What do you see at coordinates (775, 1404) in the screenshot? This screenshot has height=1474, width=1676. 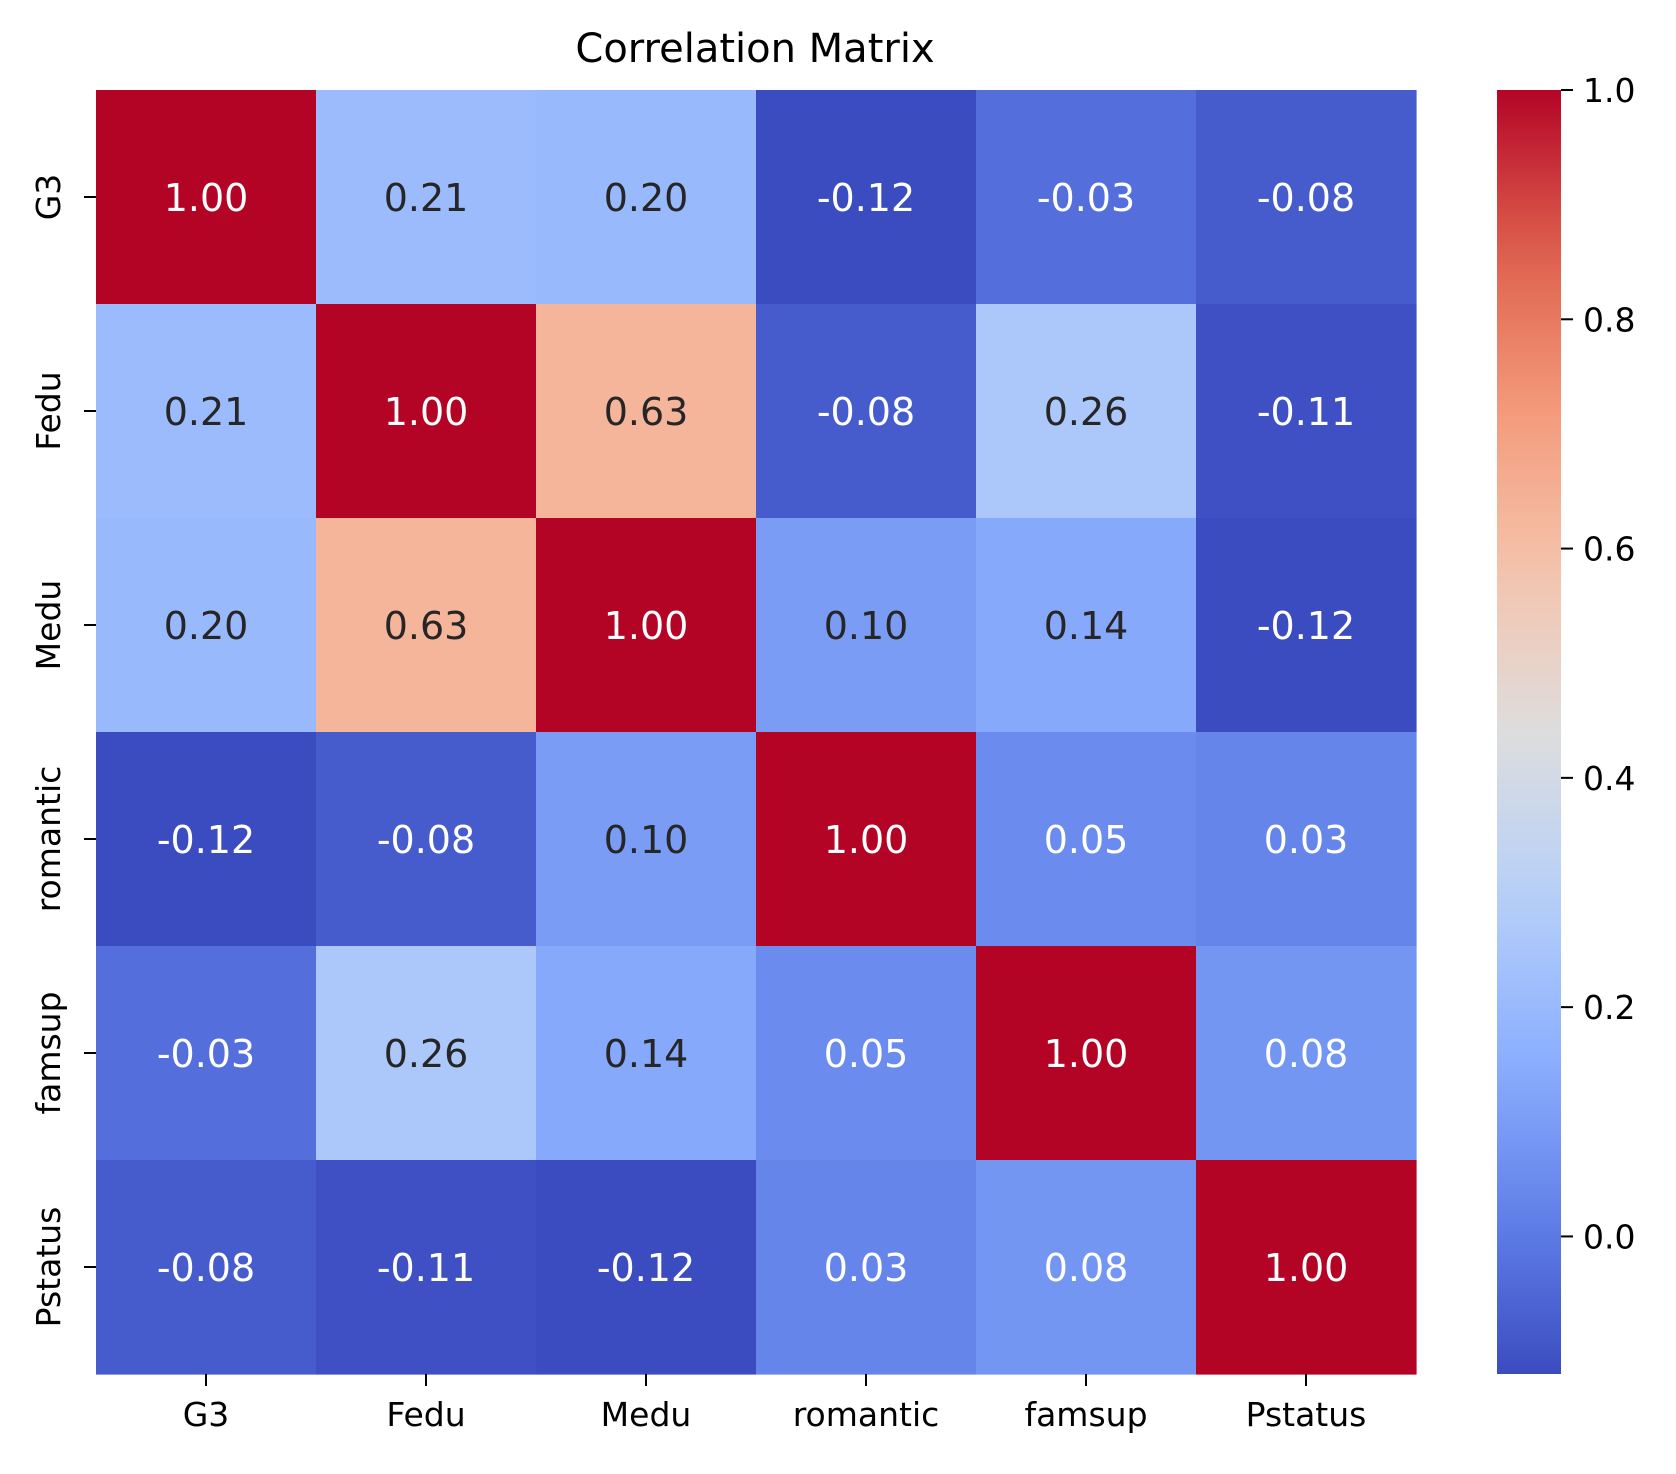 I see `x-axis: G3 Fedu Medu romantic famsup Pstatus` at bounding box center [775, 1404].